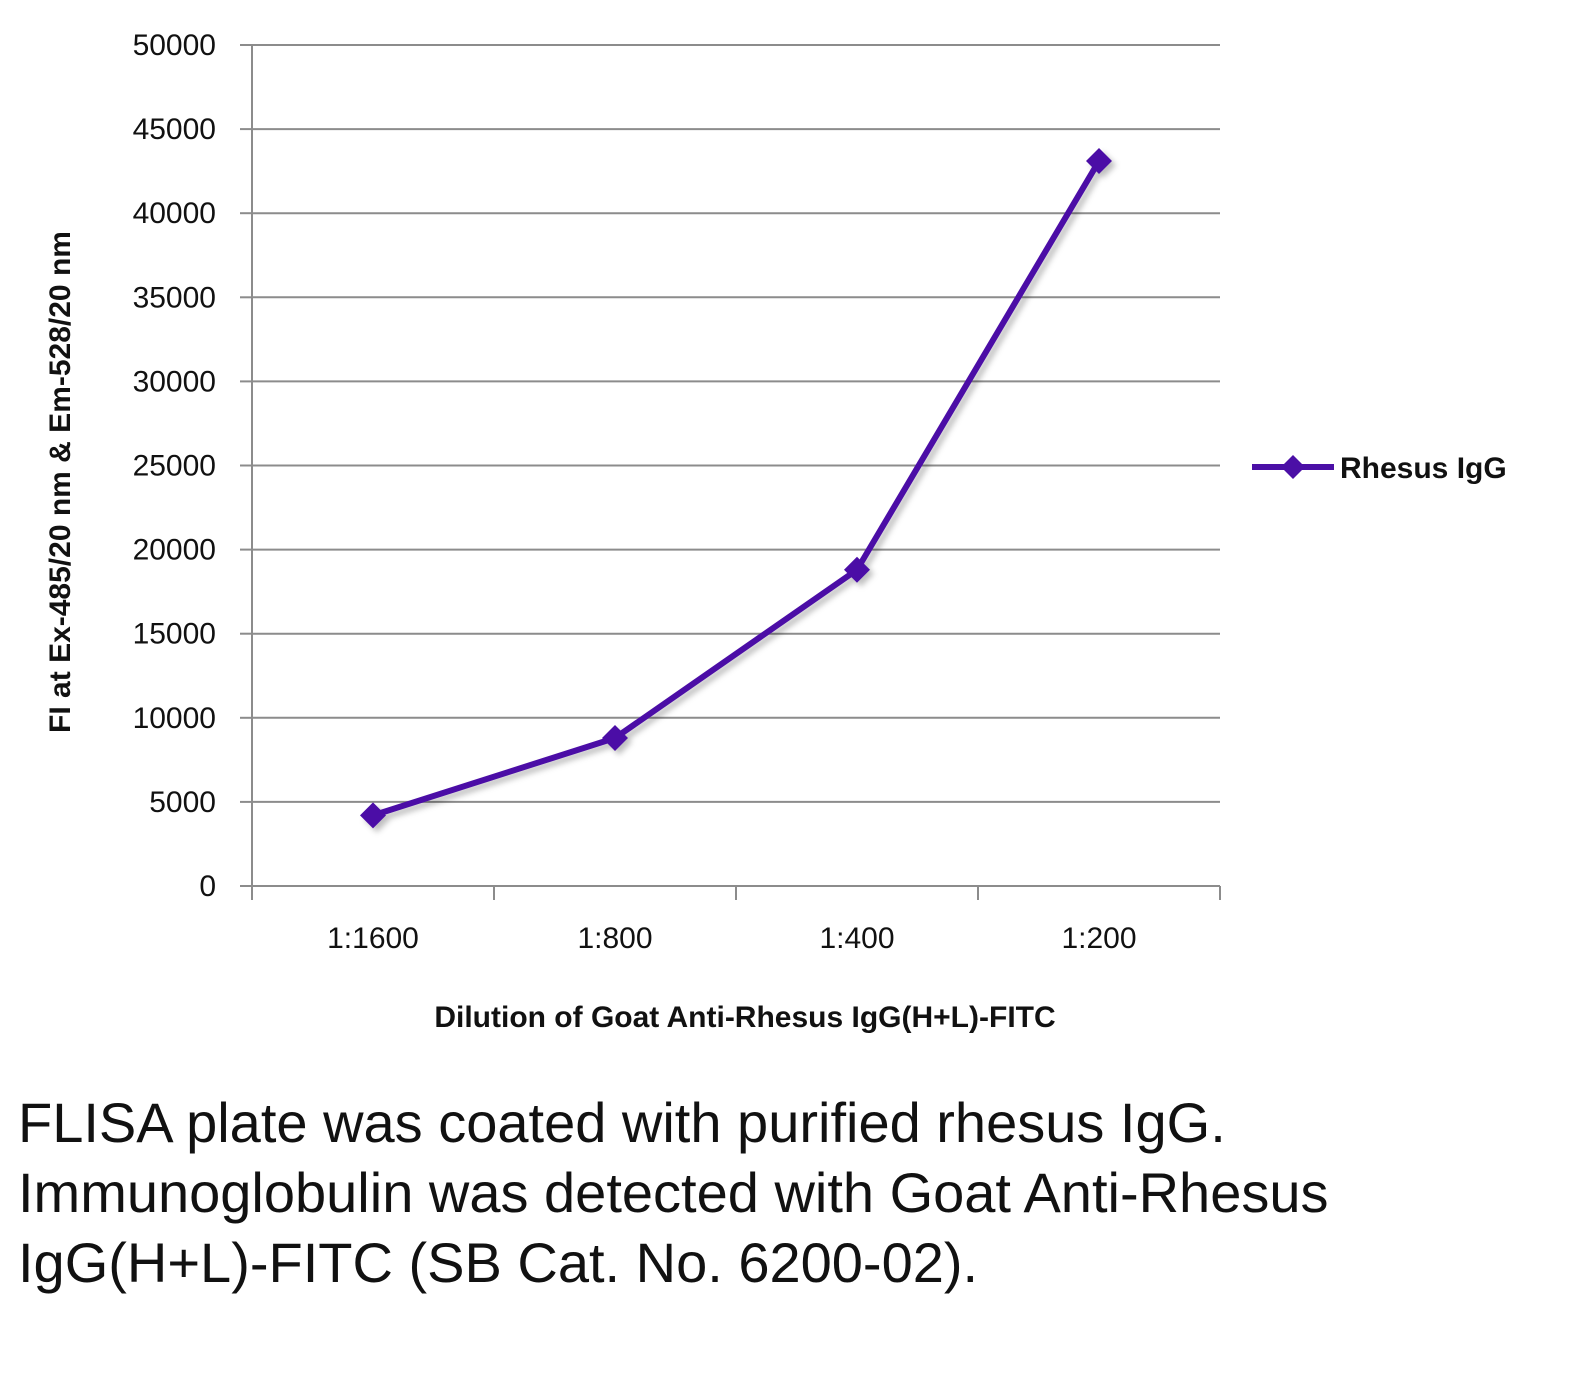  I want to click on legend: Rhesus IgG, so click(1379, 468).